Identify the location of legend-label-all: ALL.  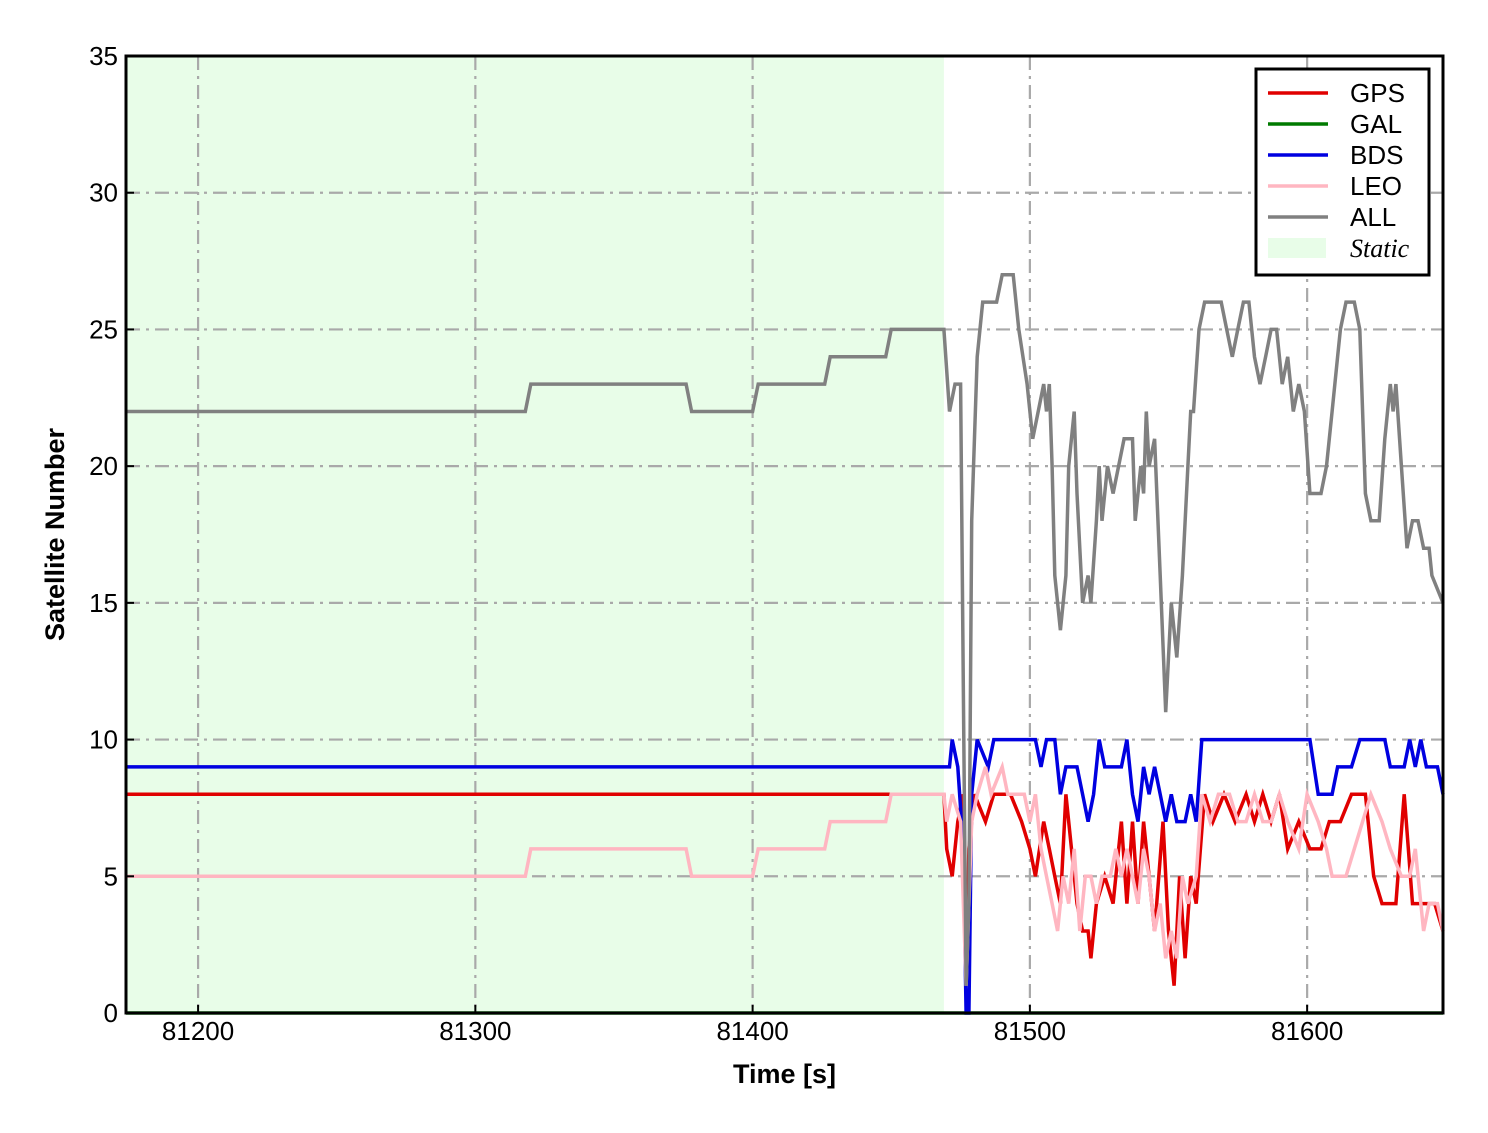
(1373, 217).